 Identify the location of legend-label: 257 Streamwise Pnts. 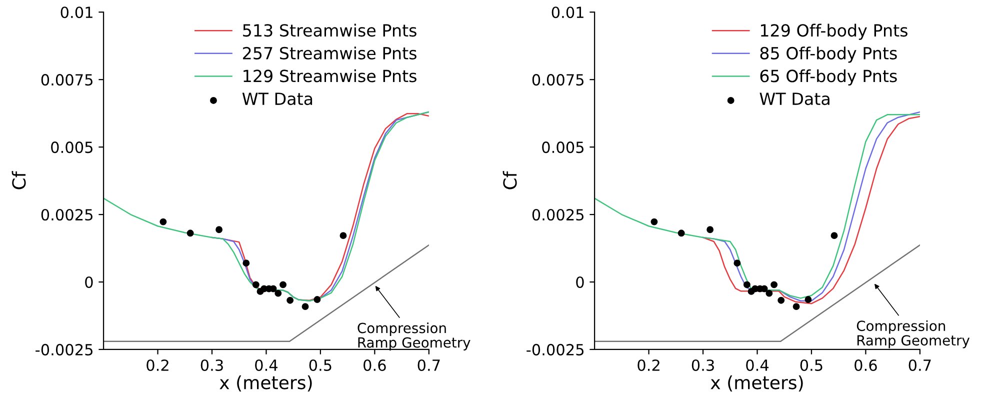
(329, 53).